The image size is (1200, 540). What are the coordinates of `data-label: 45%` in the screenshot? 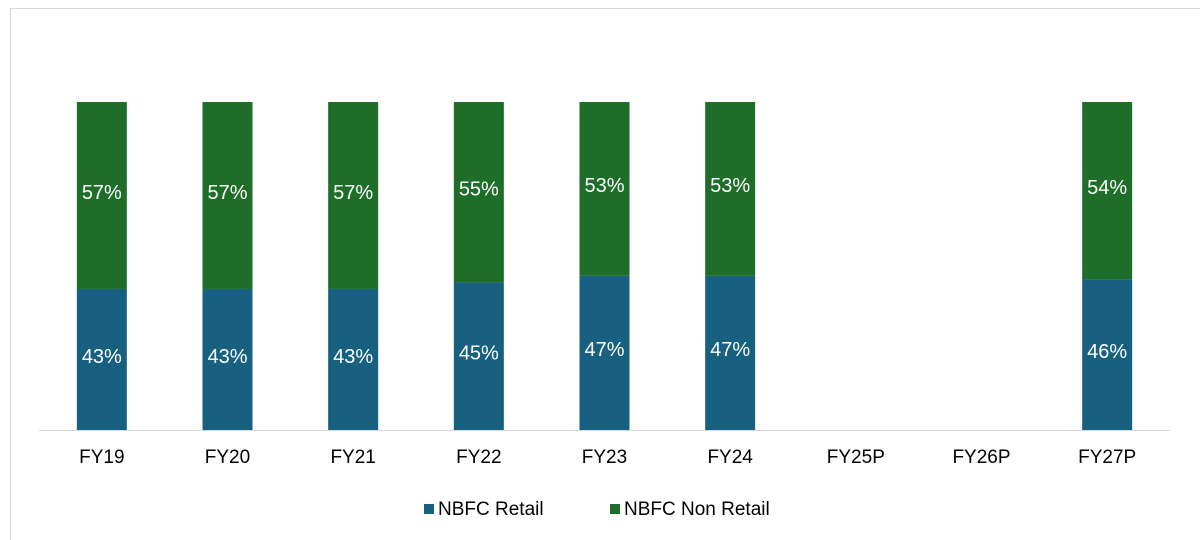 It's located at (479, 353).